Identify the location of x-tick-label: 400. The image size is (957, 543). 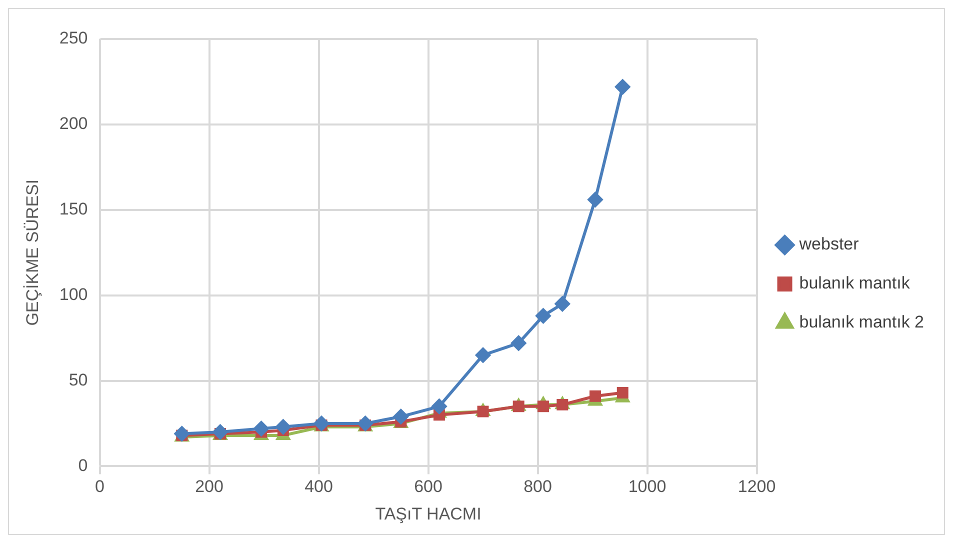
(318, 486).